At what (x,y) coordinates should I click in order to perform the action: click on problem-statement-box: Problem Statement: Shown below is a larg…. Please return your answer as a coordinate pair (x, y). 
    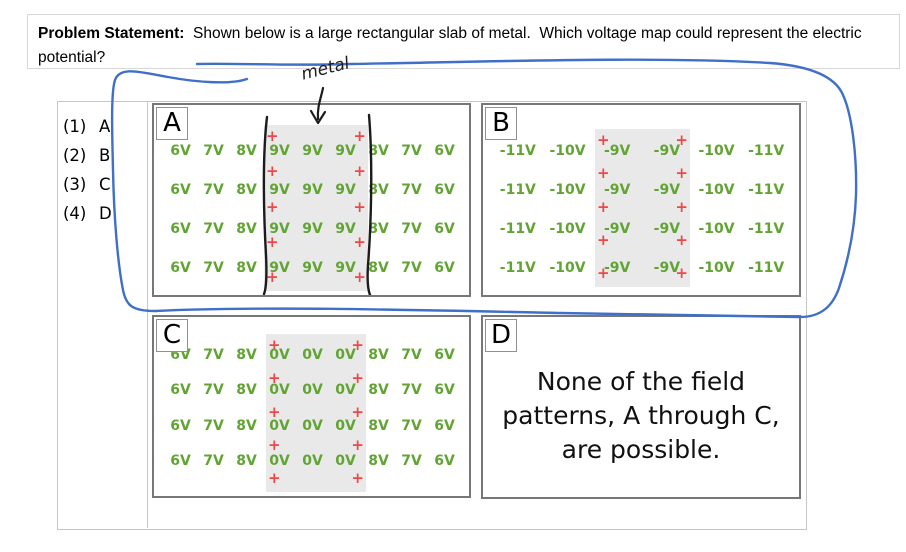
    Looking at the image, I should click on (463, 41).